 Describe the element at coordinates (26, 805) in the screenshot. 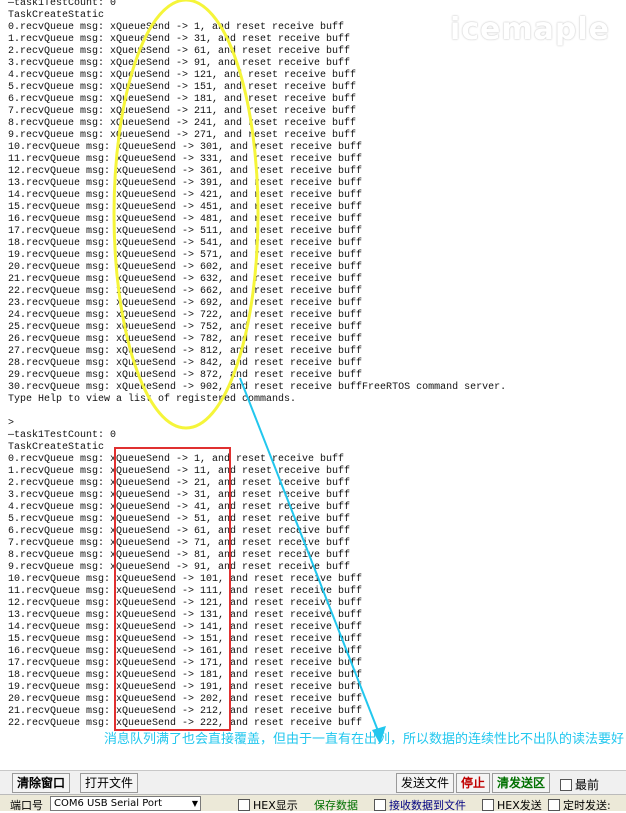

I see `port-label: 端口号` at that location.